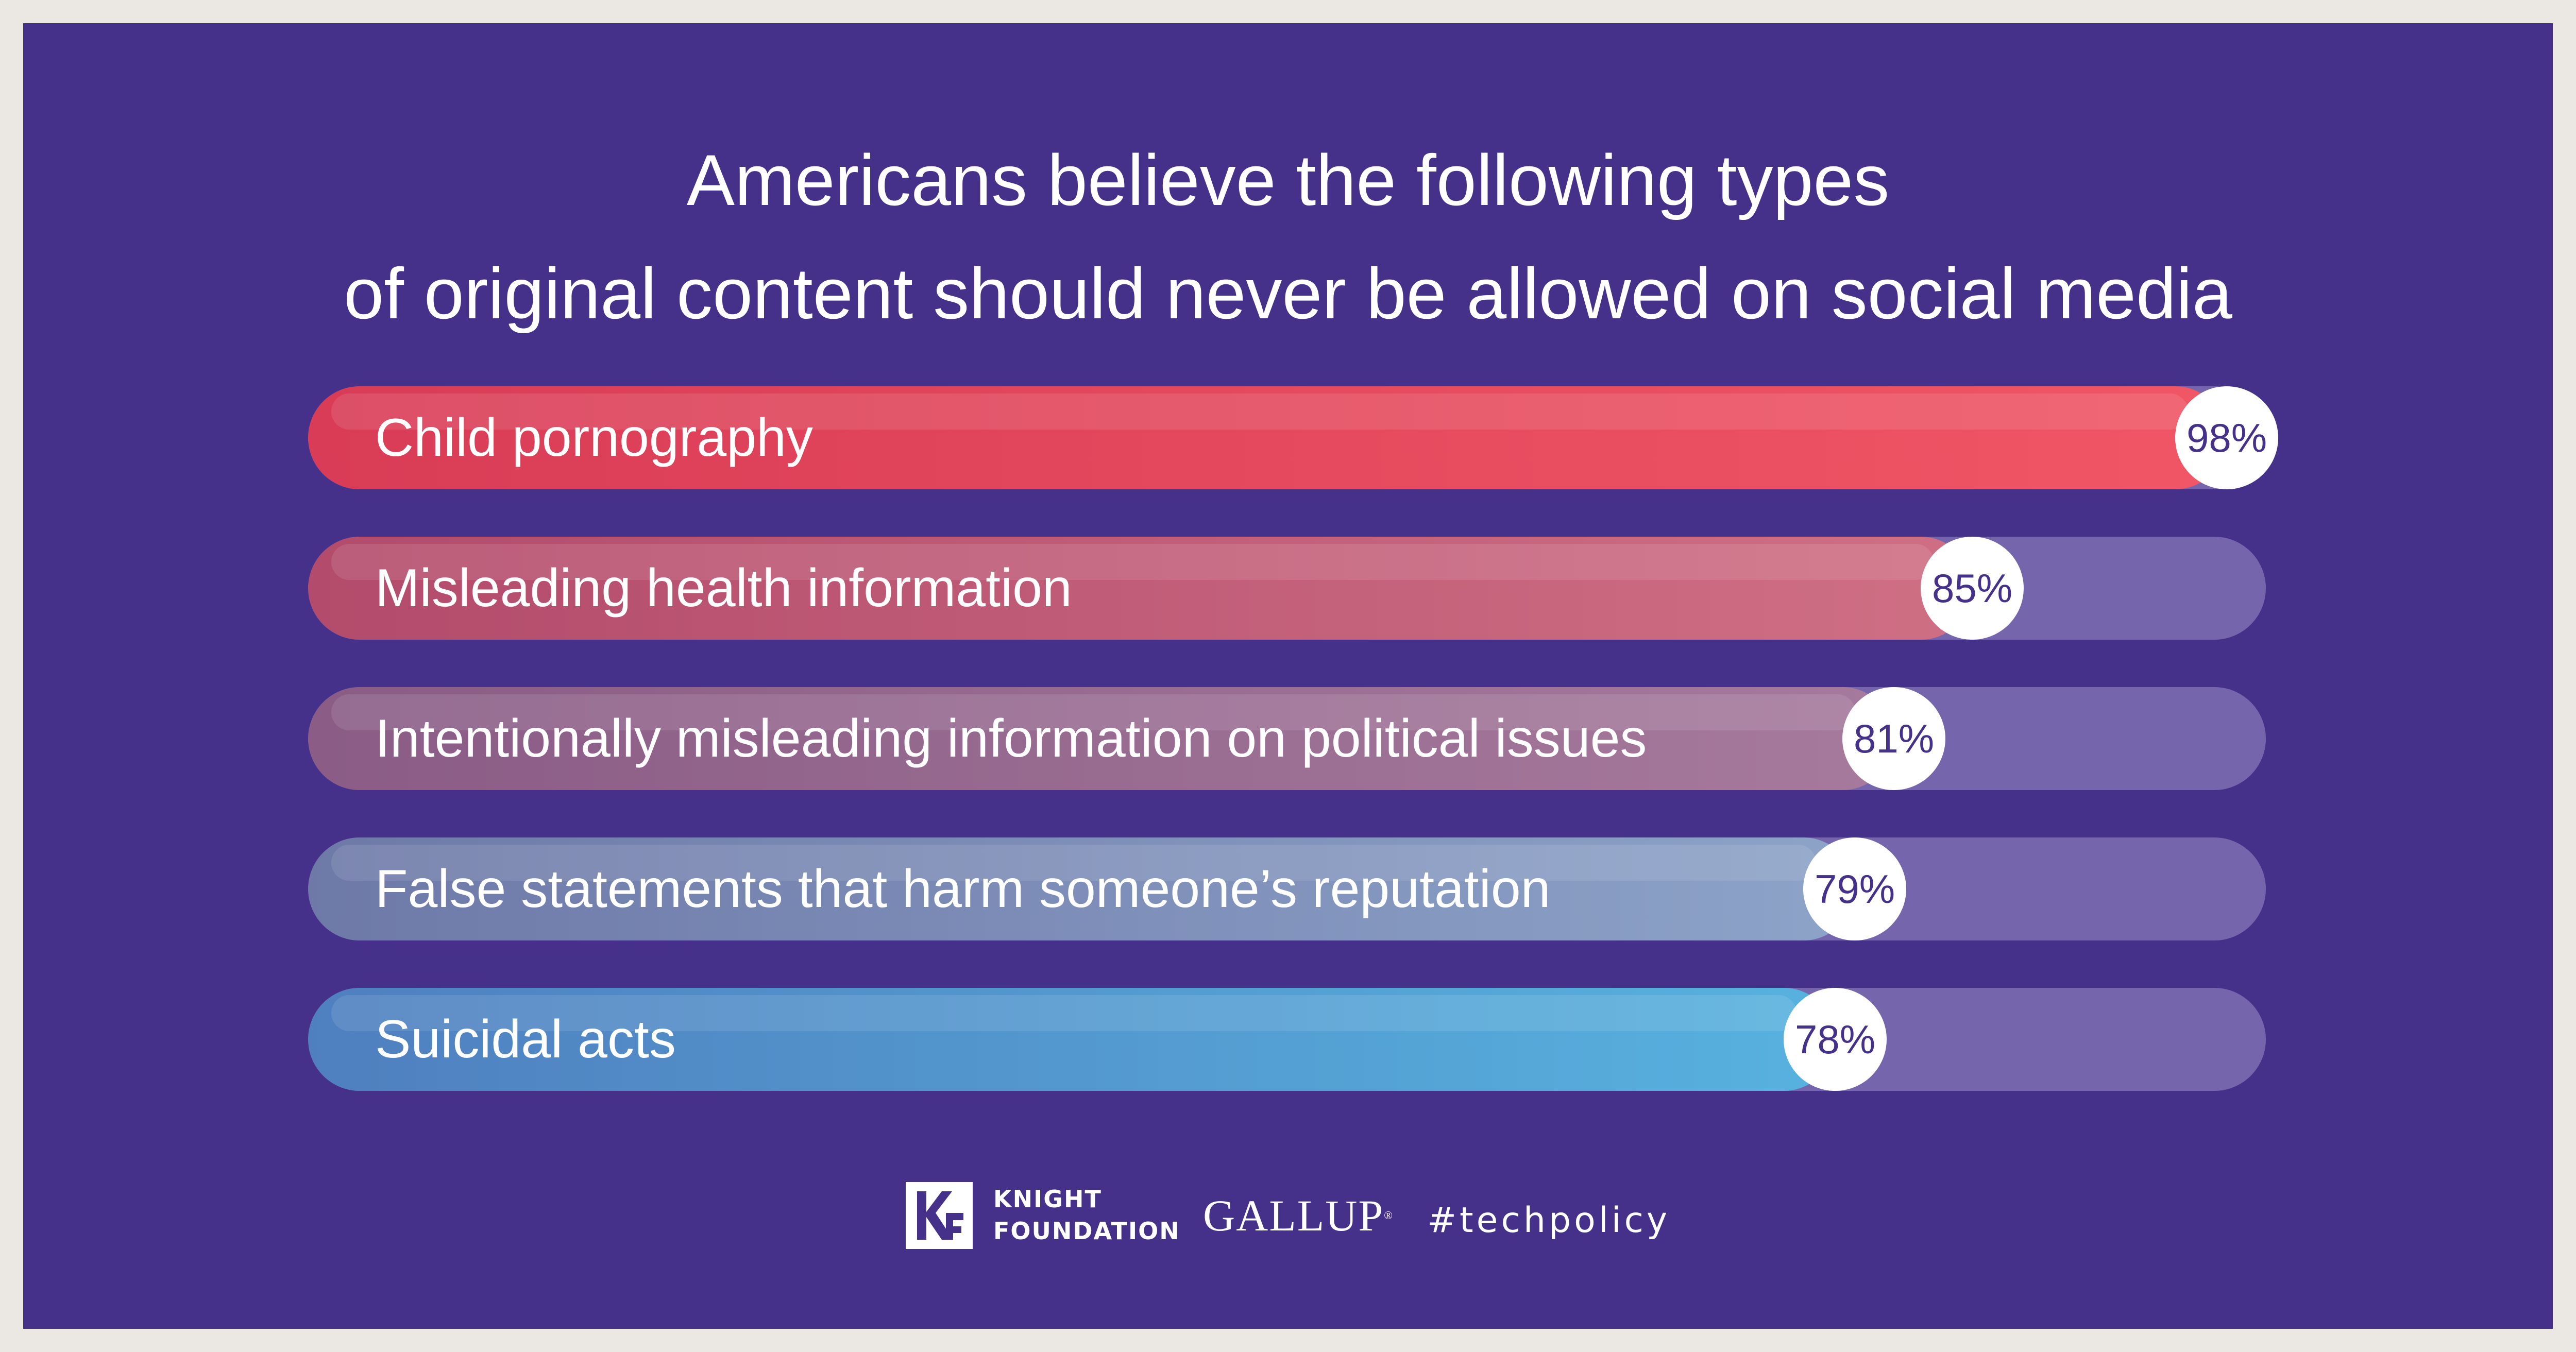 The width and height of the screenshot is (2576, 1352). What do you see at coordinates (1972, 589) in the screenshot?
I see `bar-value-label: 85%` at bounding box center [1972, 589].